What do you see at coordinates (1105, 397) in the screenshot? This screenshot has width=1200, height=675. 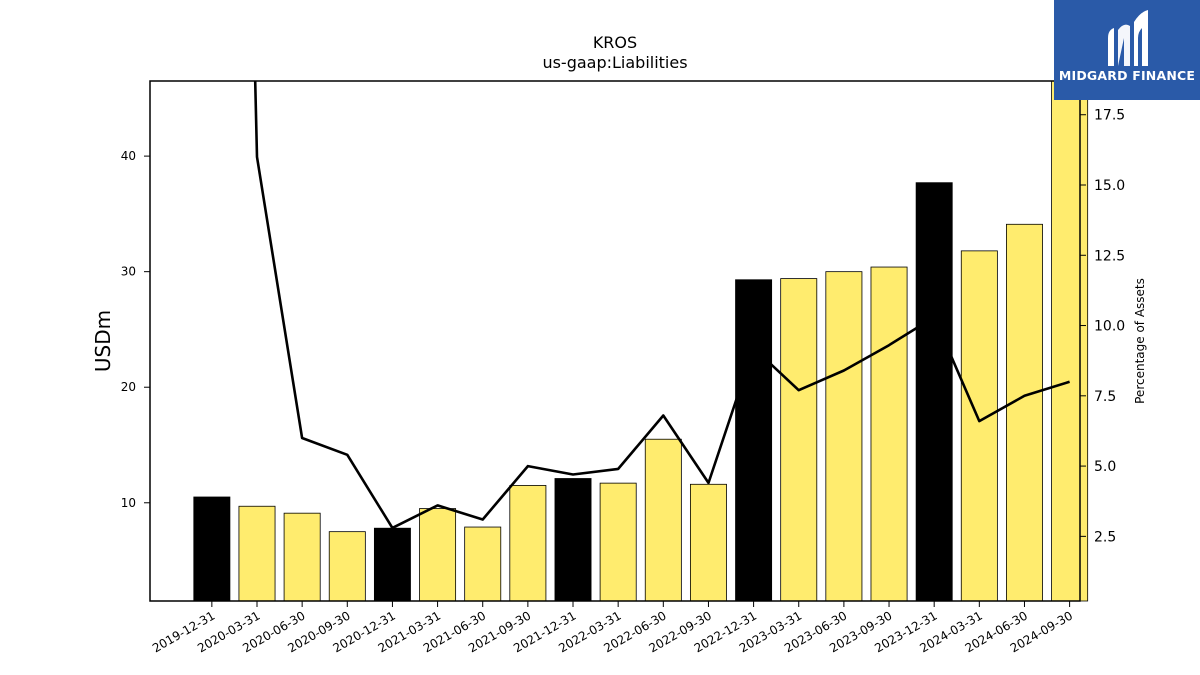 I see `y2-tick-label: 7.5` at bounding box center [1105, 397].